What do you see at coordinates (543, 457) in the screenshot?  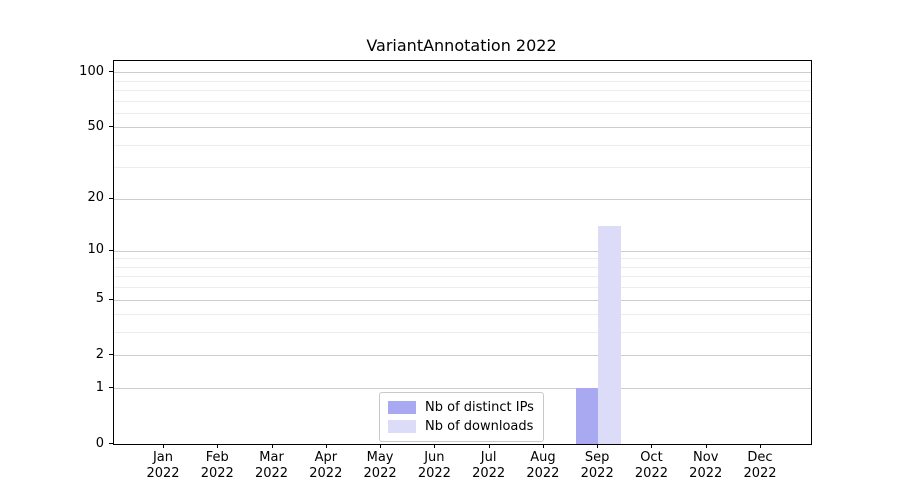 I see `month-label: Aug` at bounding box center [543, 457].